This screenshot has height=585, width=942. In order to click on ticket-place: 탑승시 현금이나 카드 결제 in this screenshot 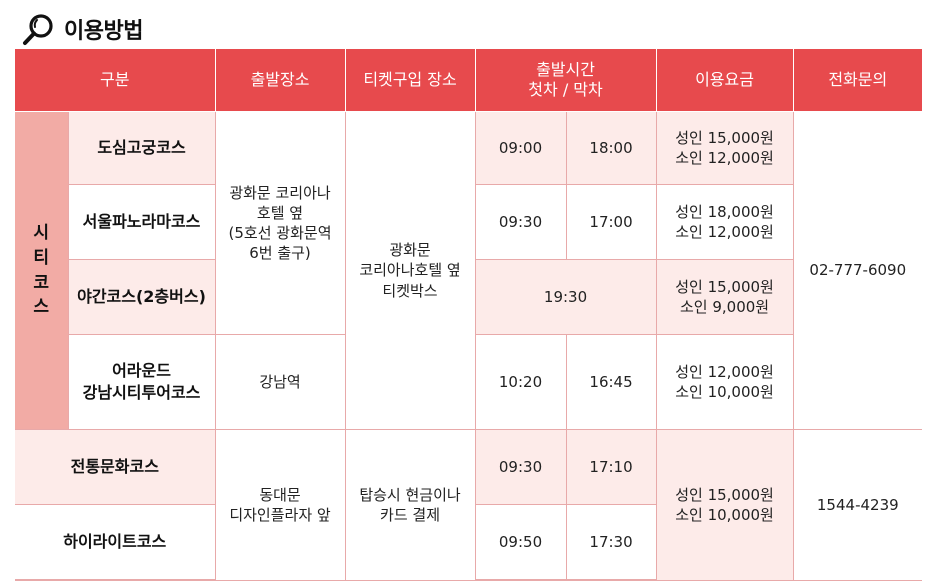, I will do `click(410, 505)`.